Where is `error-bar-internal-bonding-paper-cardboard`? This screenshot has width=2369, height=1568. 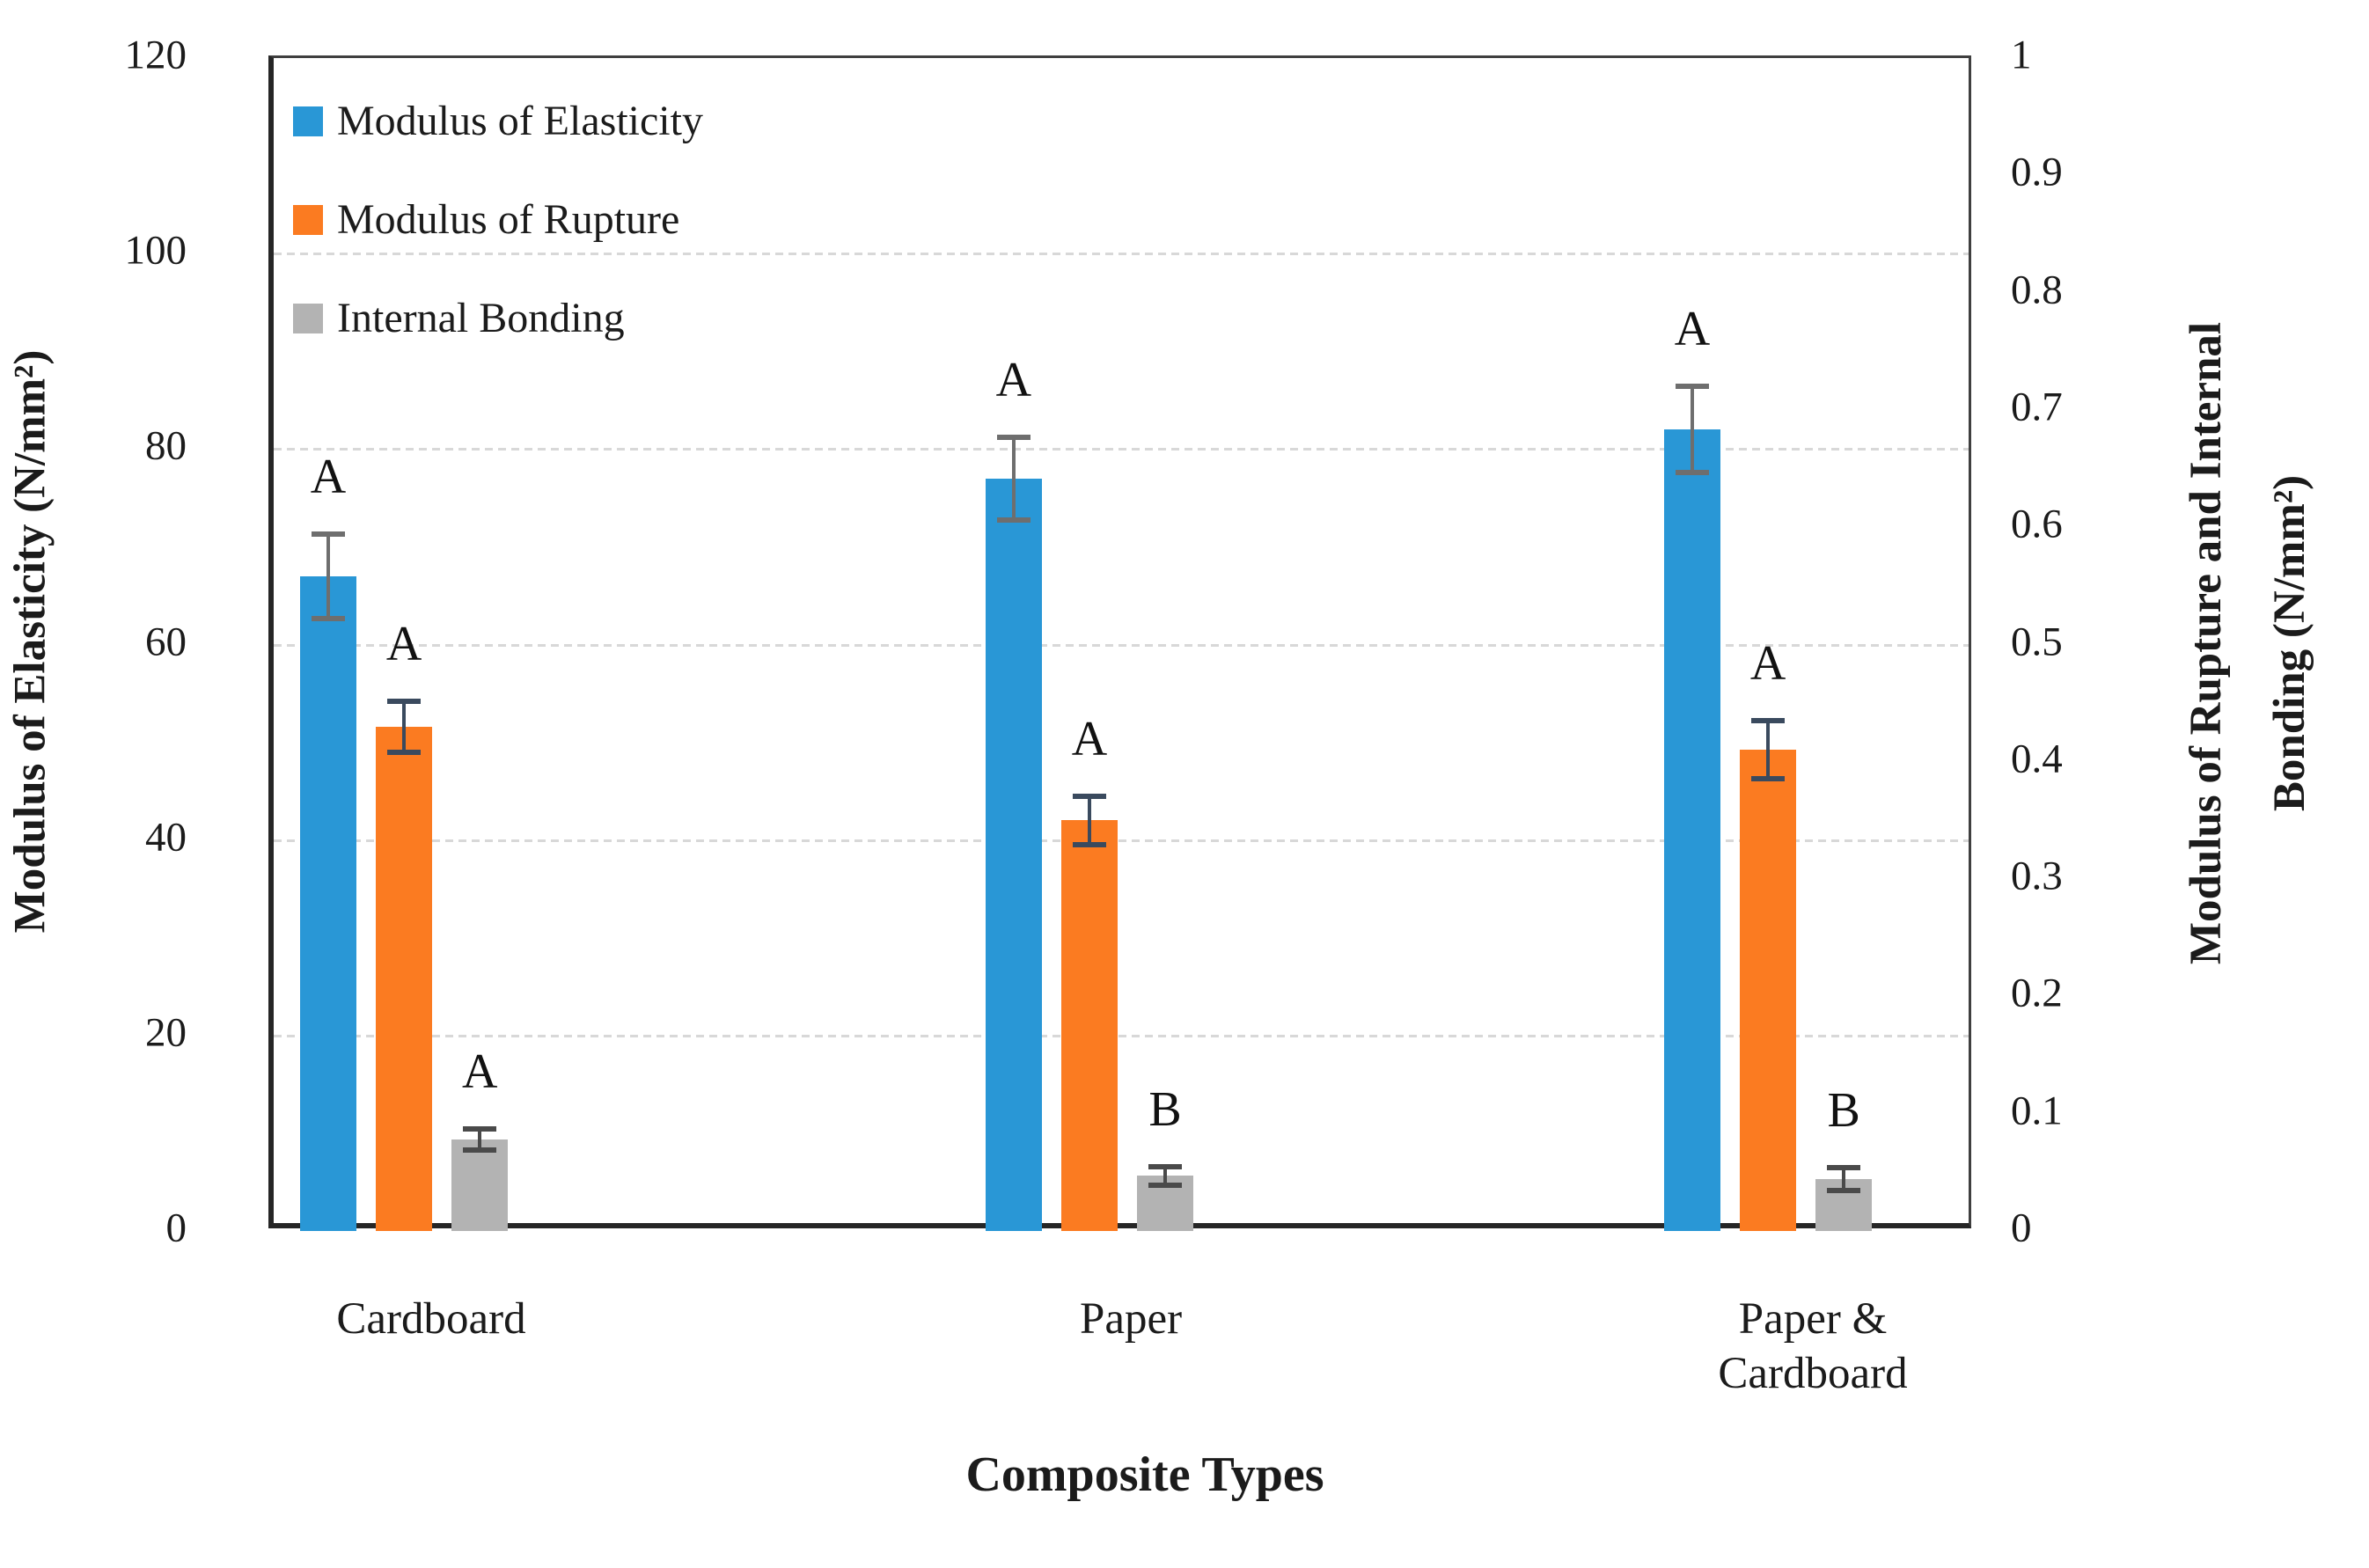
error-bar-internal-bonding-paper-cardboard is located at coordinates (1844, 1179).